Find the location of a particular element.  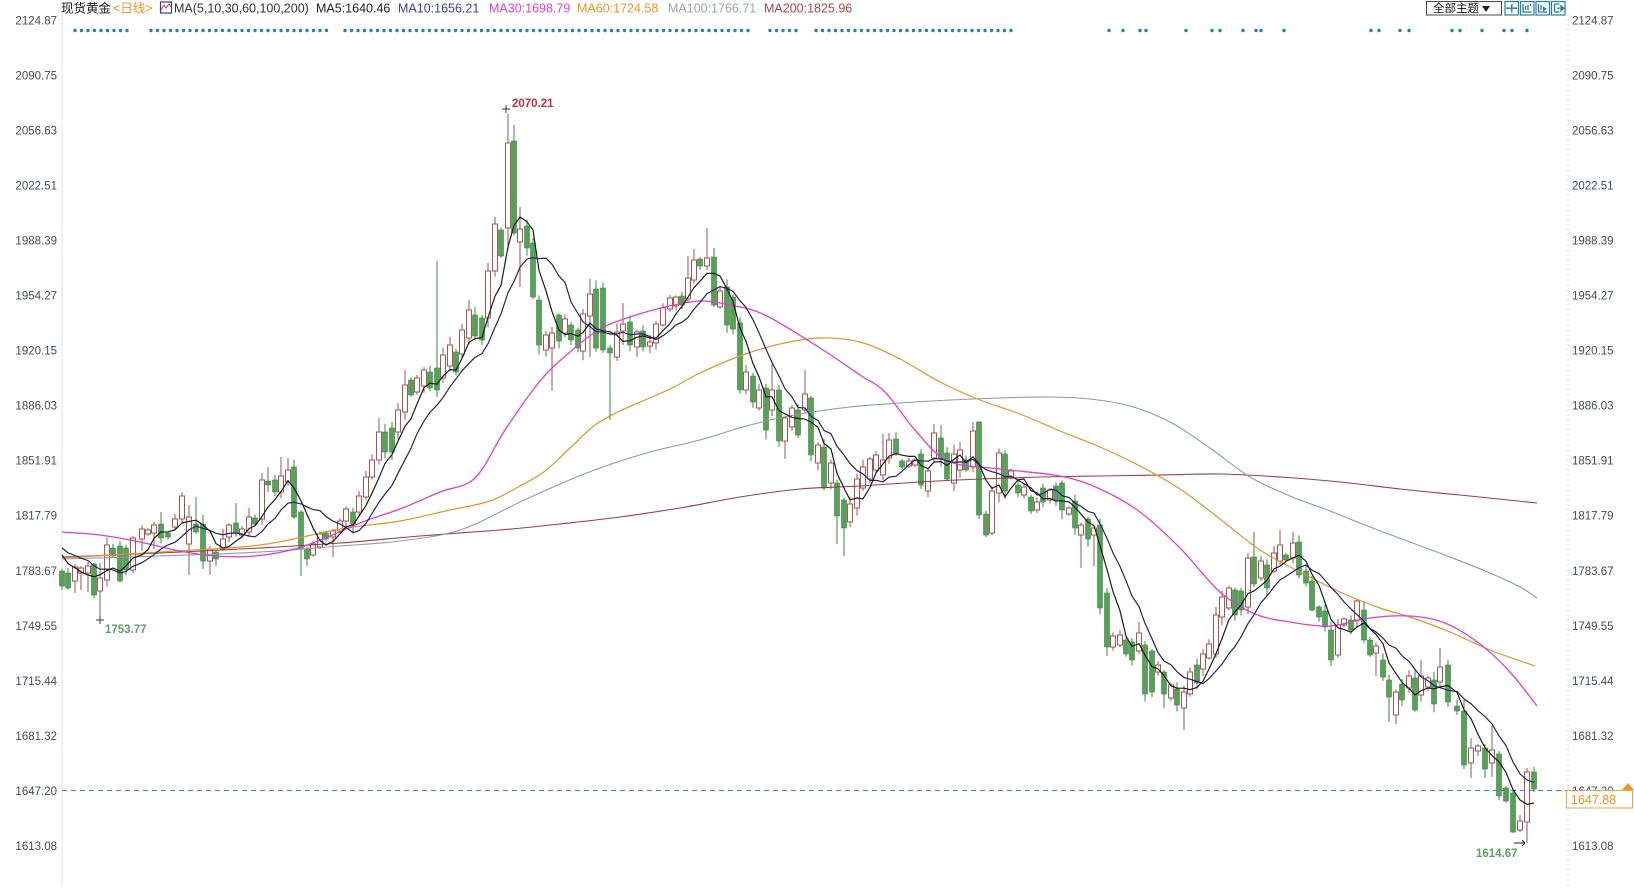

svg-text: 现货黄金 is located at coordinates (86, 8).